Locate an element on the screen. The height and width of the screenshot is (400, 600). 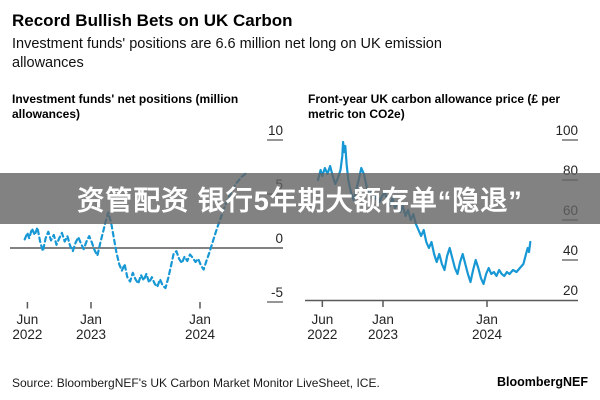
overlay-banner: 资管配资 银行5年期大额存单“隐退” is located at coordinates (300, 198).